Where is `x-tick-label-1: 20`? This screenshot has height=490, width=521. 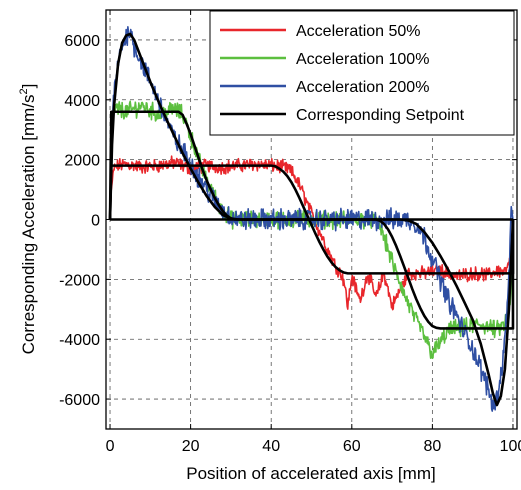
x-tick-label-1: 20 is located at coordinates (191, 446).